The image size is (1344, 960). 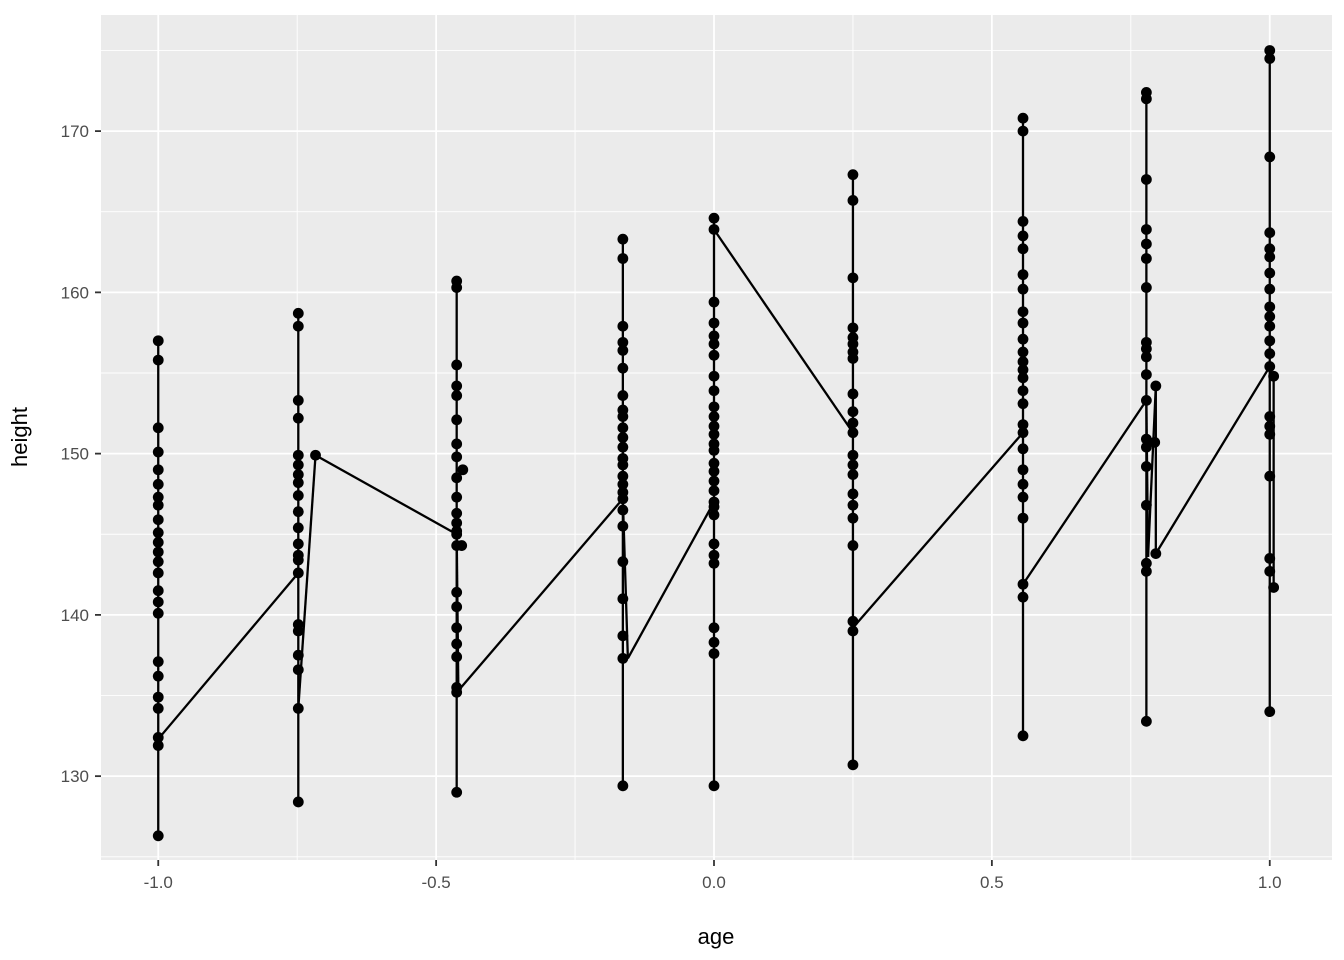 What do you see at coordinates (716, 936) in the screenshot?
I see `x-axis-title: age` at bounding box center [716, 936].